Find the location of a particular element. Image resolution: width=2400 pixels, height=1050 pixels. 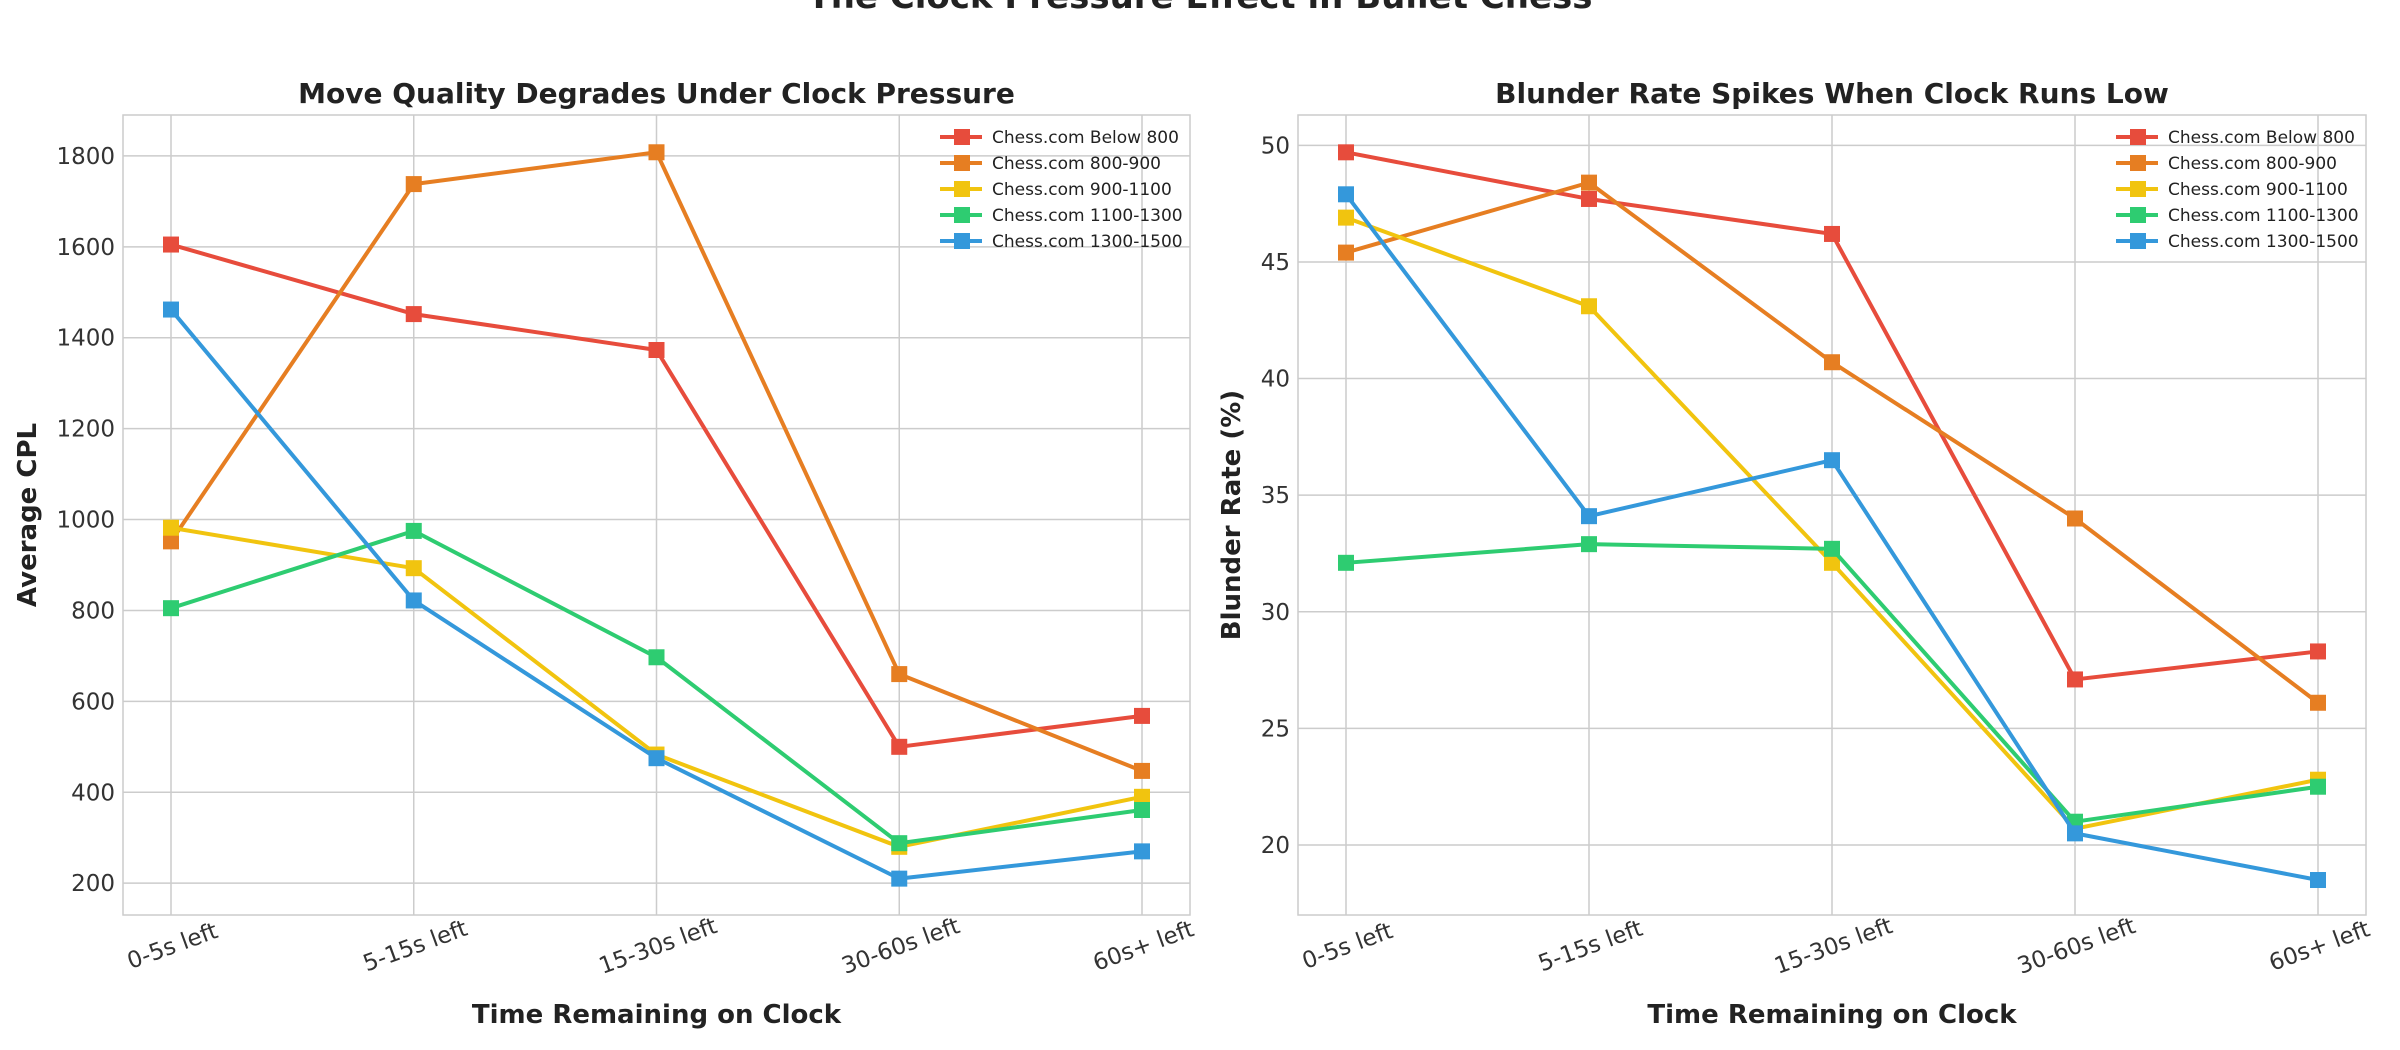

y-tick-label: 50 is located at coordinates (1275, 146).